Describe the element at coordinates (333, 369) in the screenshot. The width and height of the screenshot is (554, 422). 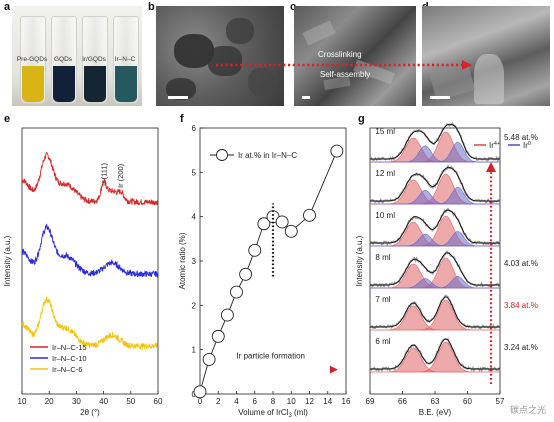
I see `annotation-arrowhead` at that location.